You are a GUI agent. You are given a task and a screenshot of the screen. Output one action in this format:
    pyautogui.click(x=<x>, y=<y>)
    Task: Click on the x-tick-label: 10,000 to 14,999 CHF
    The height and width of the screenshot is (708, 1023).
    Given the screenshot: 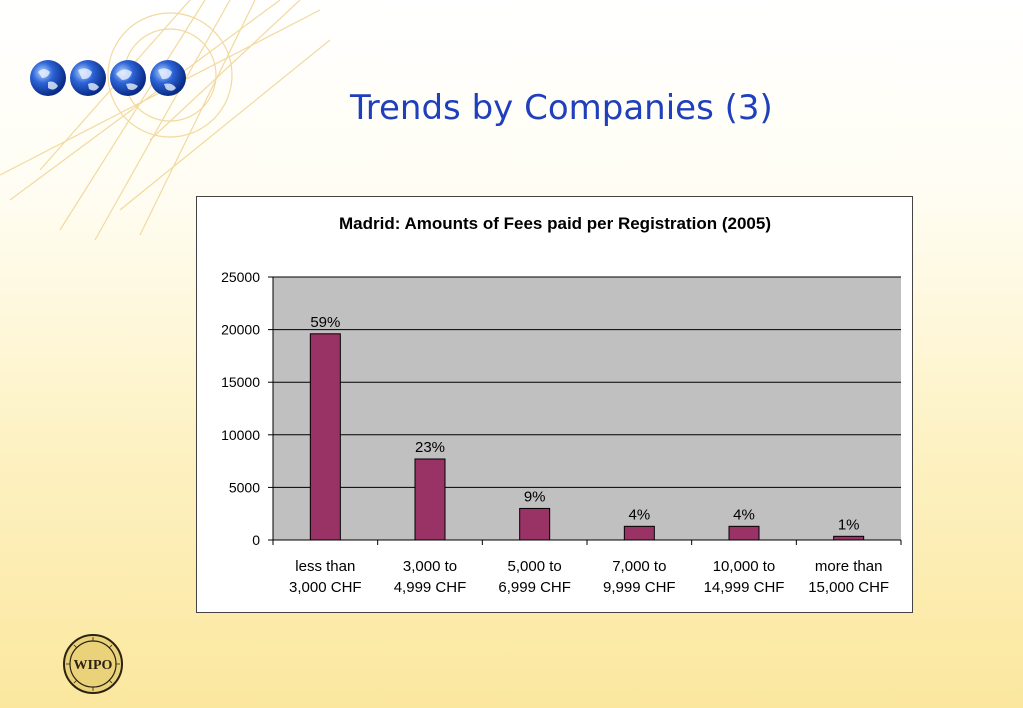 What is the action you would take?
    pyautogui.click(x=744, y=577)
    